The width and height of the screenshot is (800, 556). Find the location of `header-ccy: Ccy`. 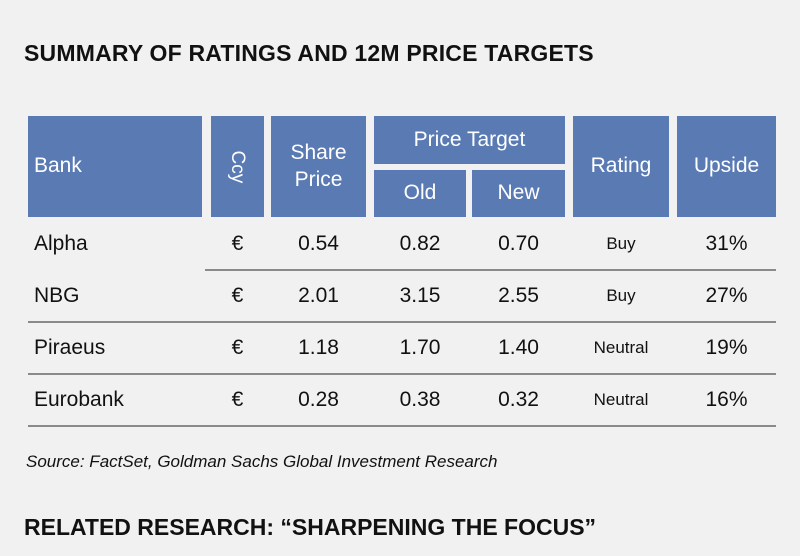

header-ccy: Ccy is located at coordinates (237, 166).